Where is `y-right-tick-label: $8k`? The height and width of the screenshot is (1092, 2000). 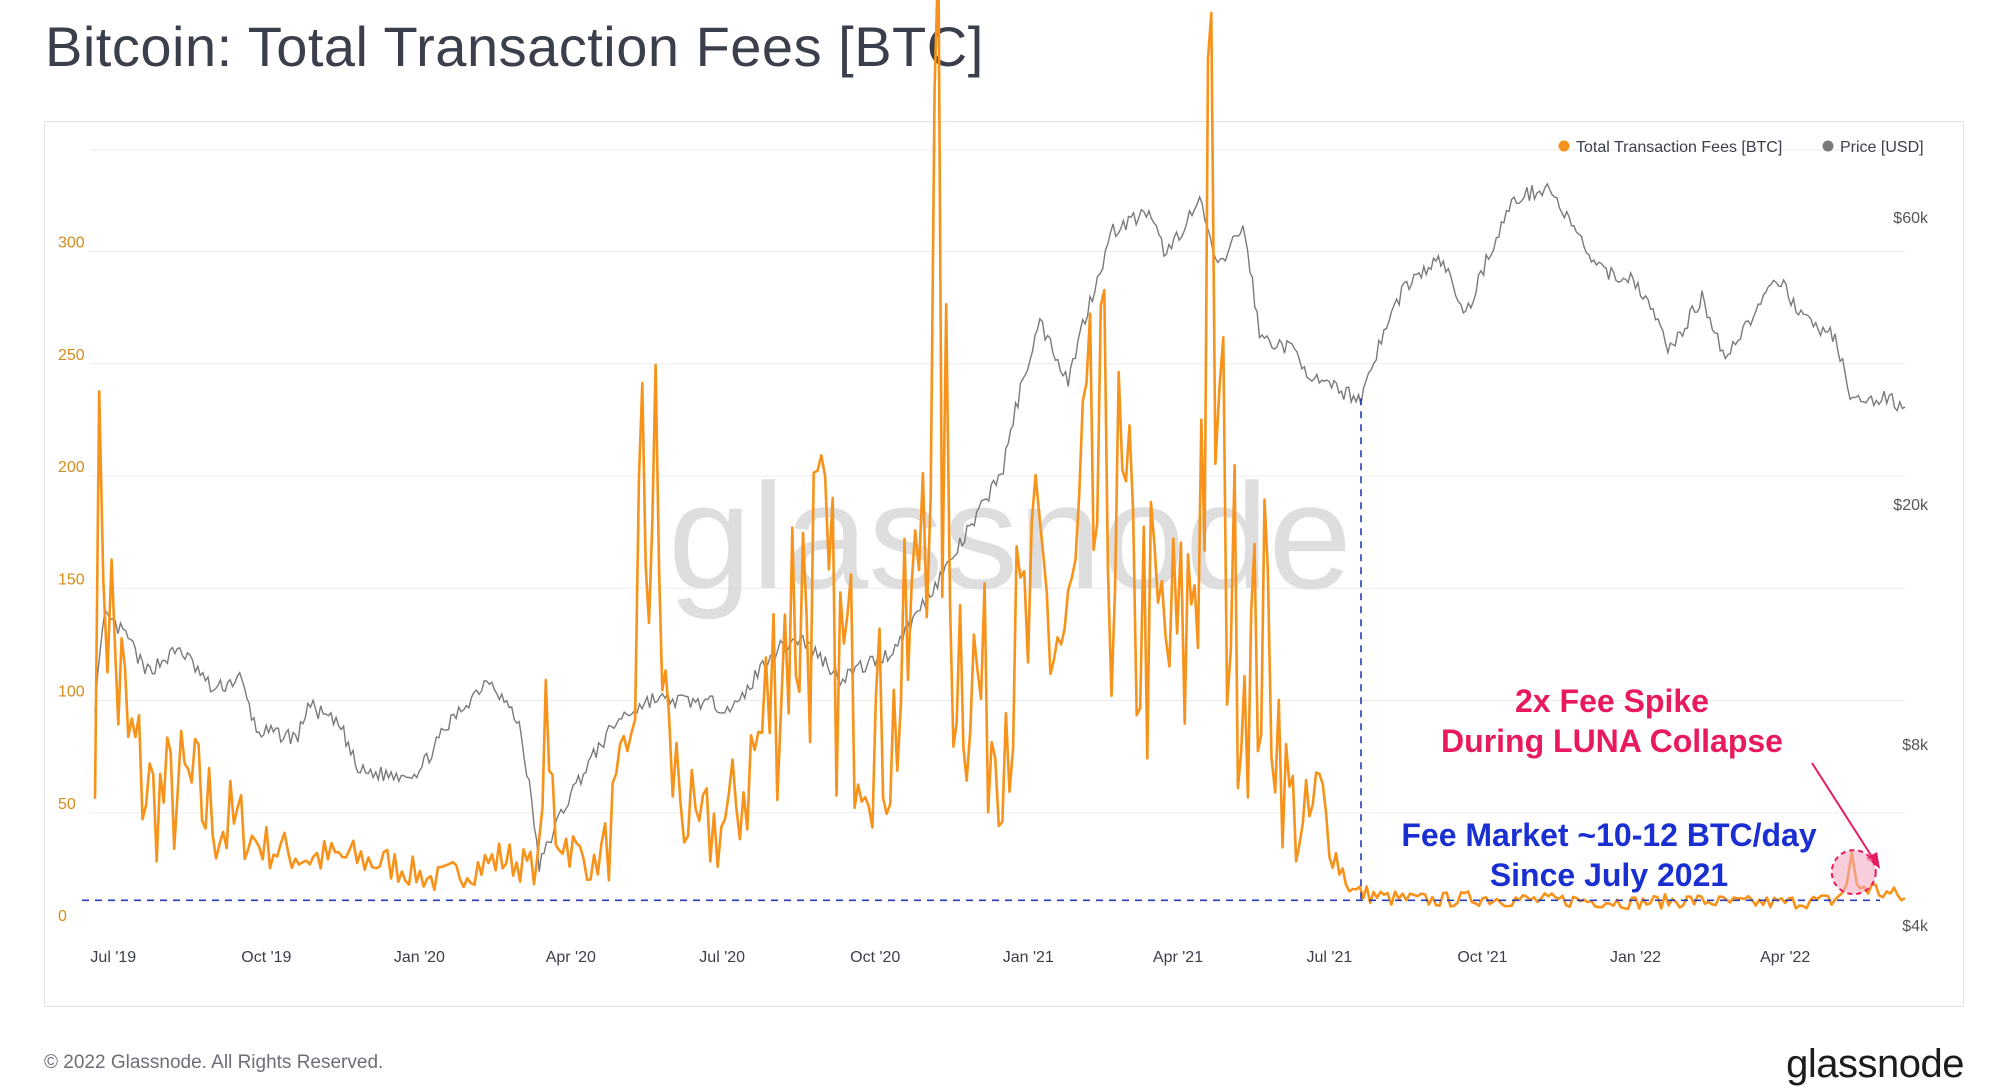
y-right-tick-label: $8k is located at coordinates (1915, 745).